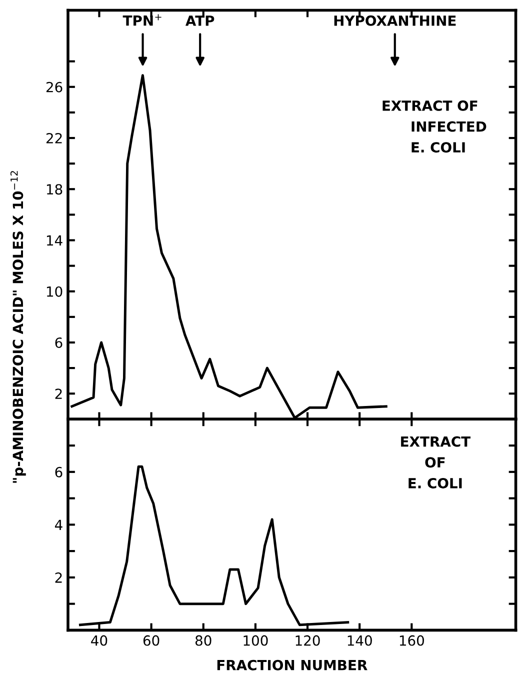  What do you see at coordinates (395, 20) in the screenshot?
I see `annotation: HYPOXANTHINE` at bounding box center [395, 20].